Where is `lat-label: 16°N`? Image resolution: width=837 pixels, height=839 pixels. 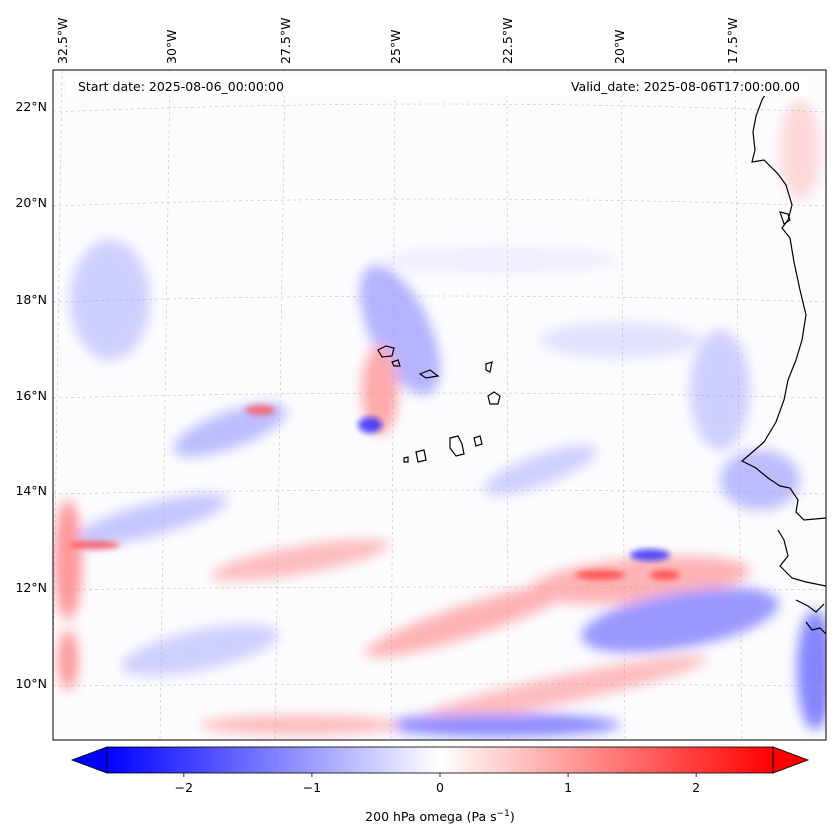
lat-label: 16°N is located at coordinates (31, 395).